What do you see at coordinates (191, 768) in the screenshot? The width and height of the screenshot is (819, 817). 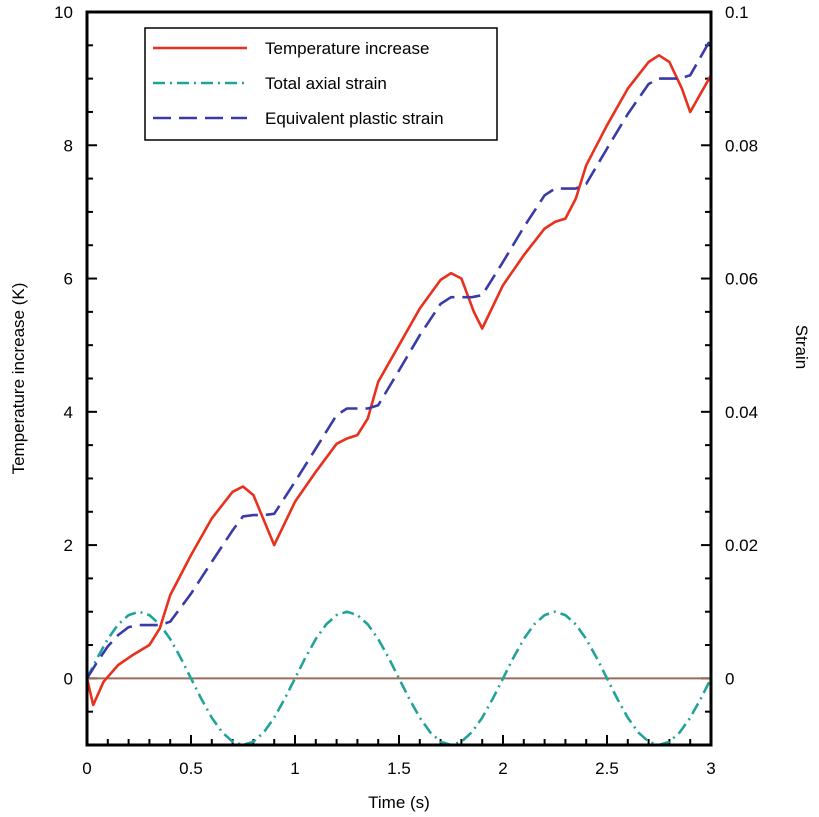 I see `x-tick-label: 0.5` at bounding box center [191, 768].